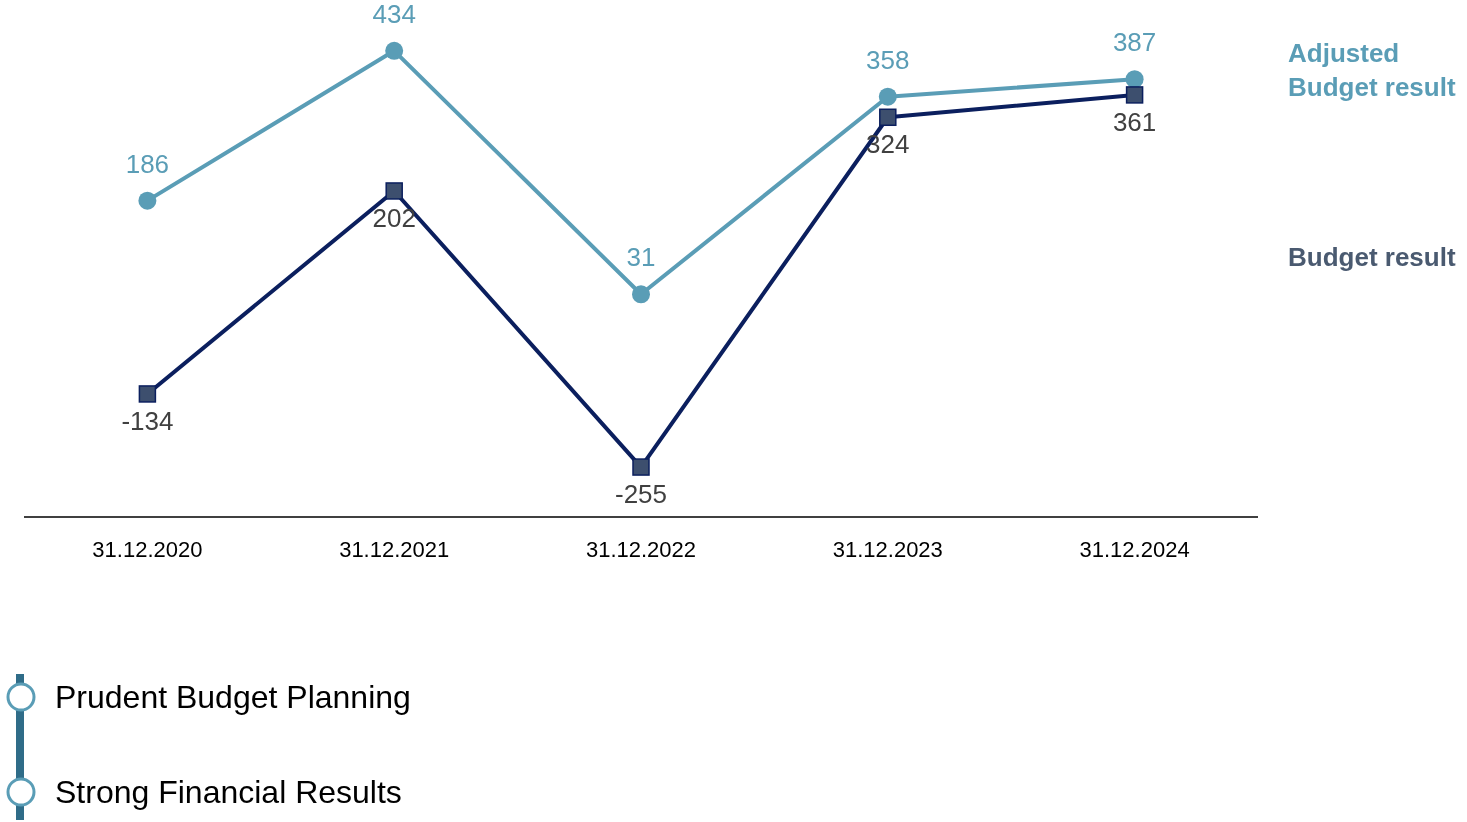  What do you see at coordinates (147, 549) in the screenshot?
I see `x-tick-label: 31.12.2020` at bounding box center [147, 549].